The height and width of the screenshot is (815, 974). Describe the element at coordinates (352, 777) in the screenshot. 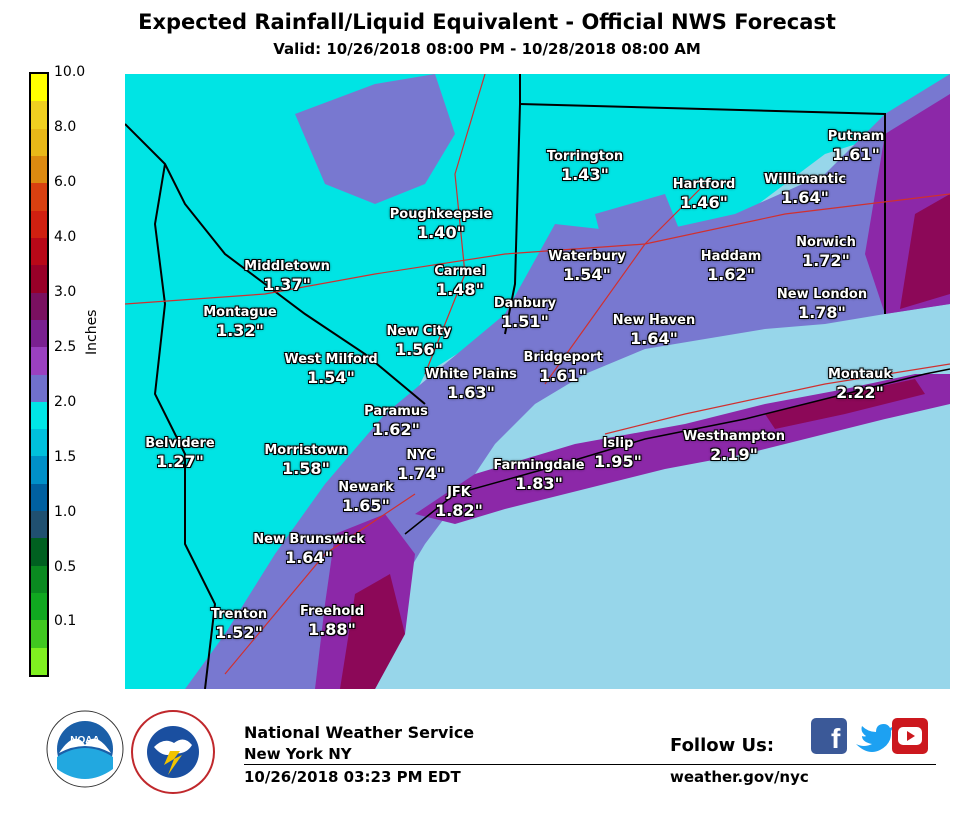

I see `issued-time: 10/26/2018 03:23 PM EDT` at that location.